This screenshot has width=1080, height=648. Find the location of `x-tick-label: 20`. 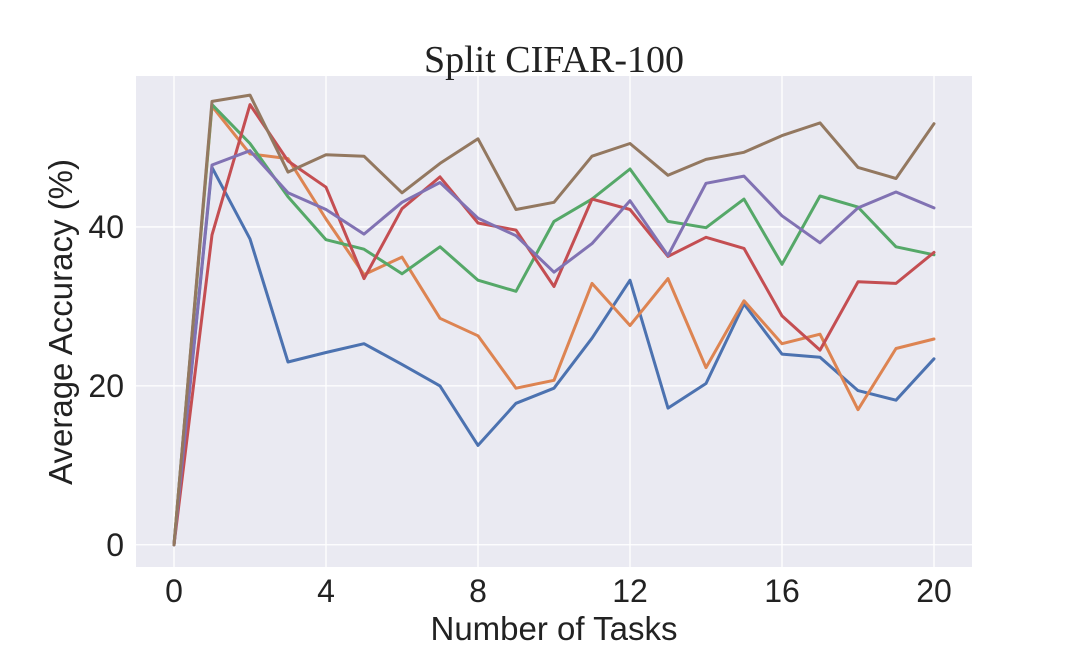

x-tick-label: 20 is located at coordinates (934, 591).